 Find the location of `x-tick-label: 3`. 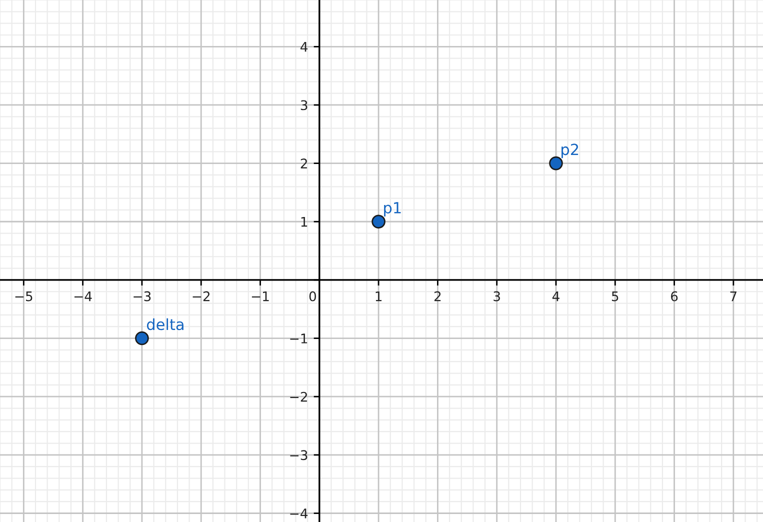

x-tick-label: 3 is located at coordinates (497, 296).